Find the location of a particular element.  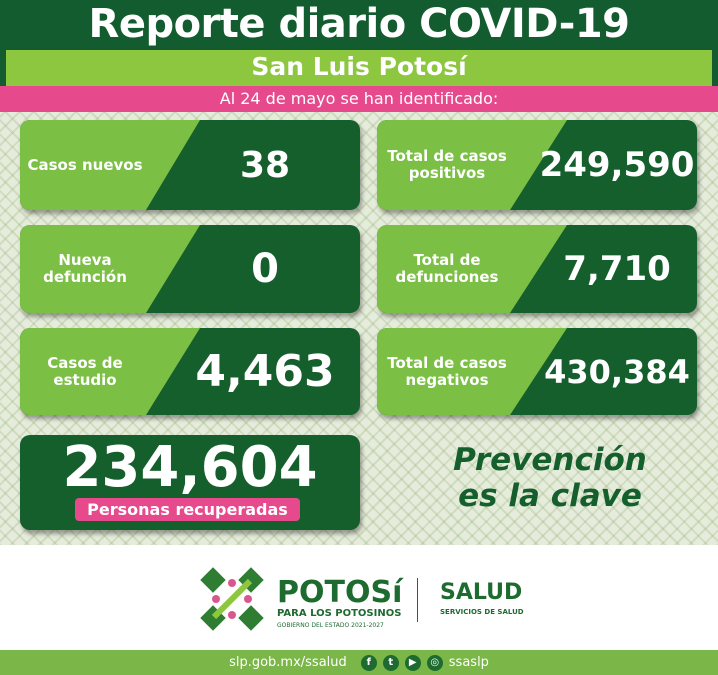

date-banner: Al 24 de mayo se han identificado: is located at coordinates (359, 99).